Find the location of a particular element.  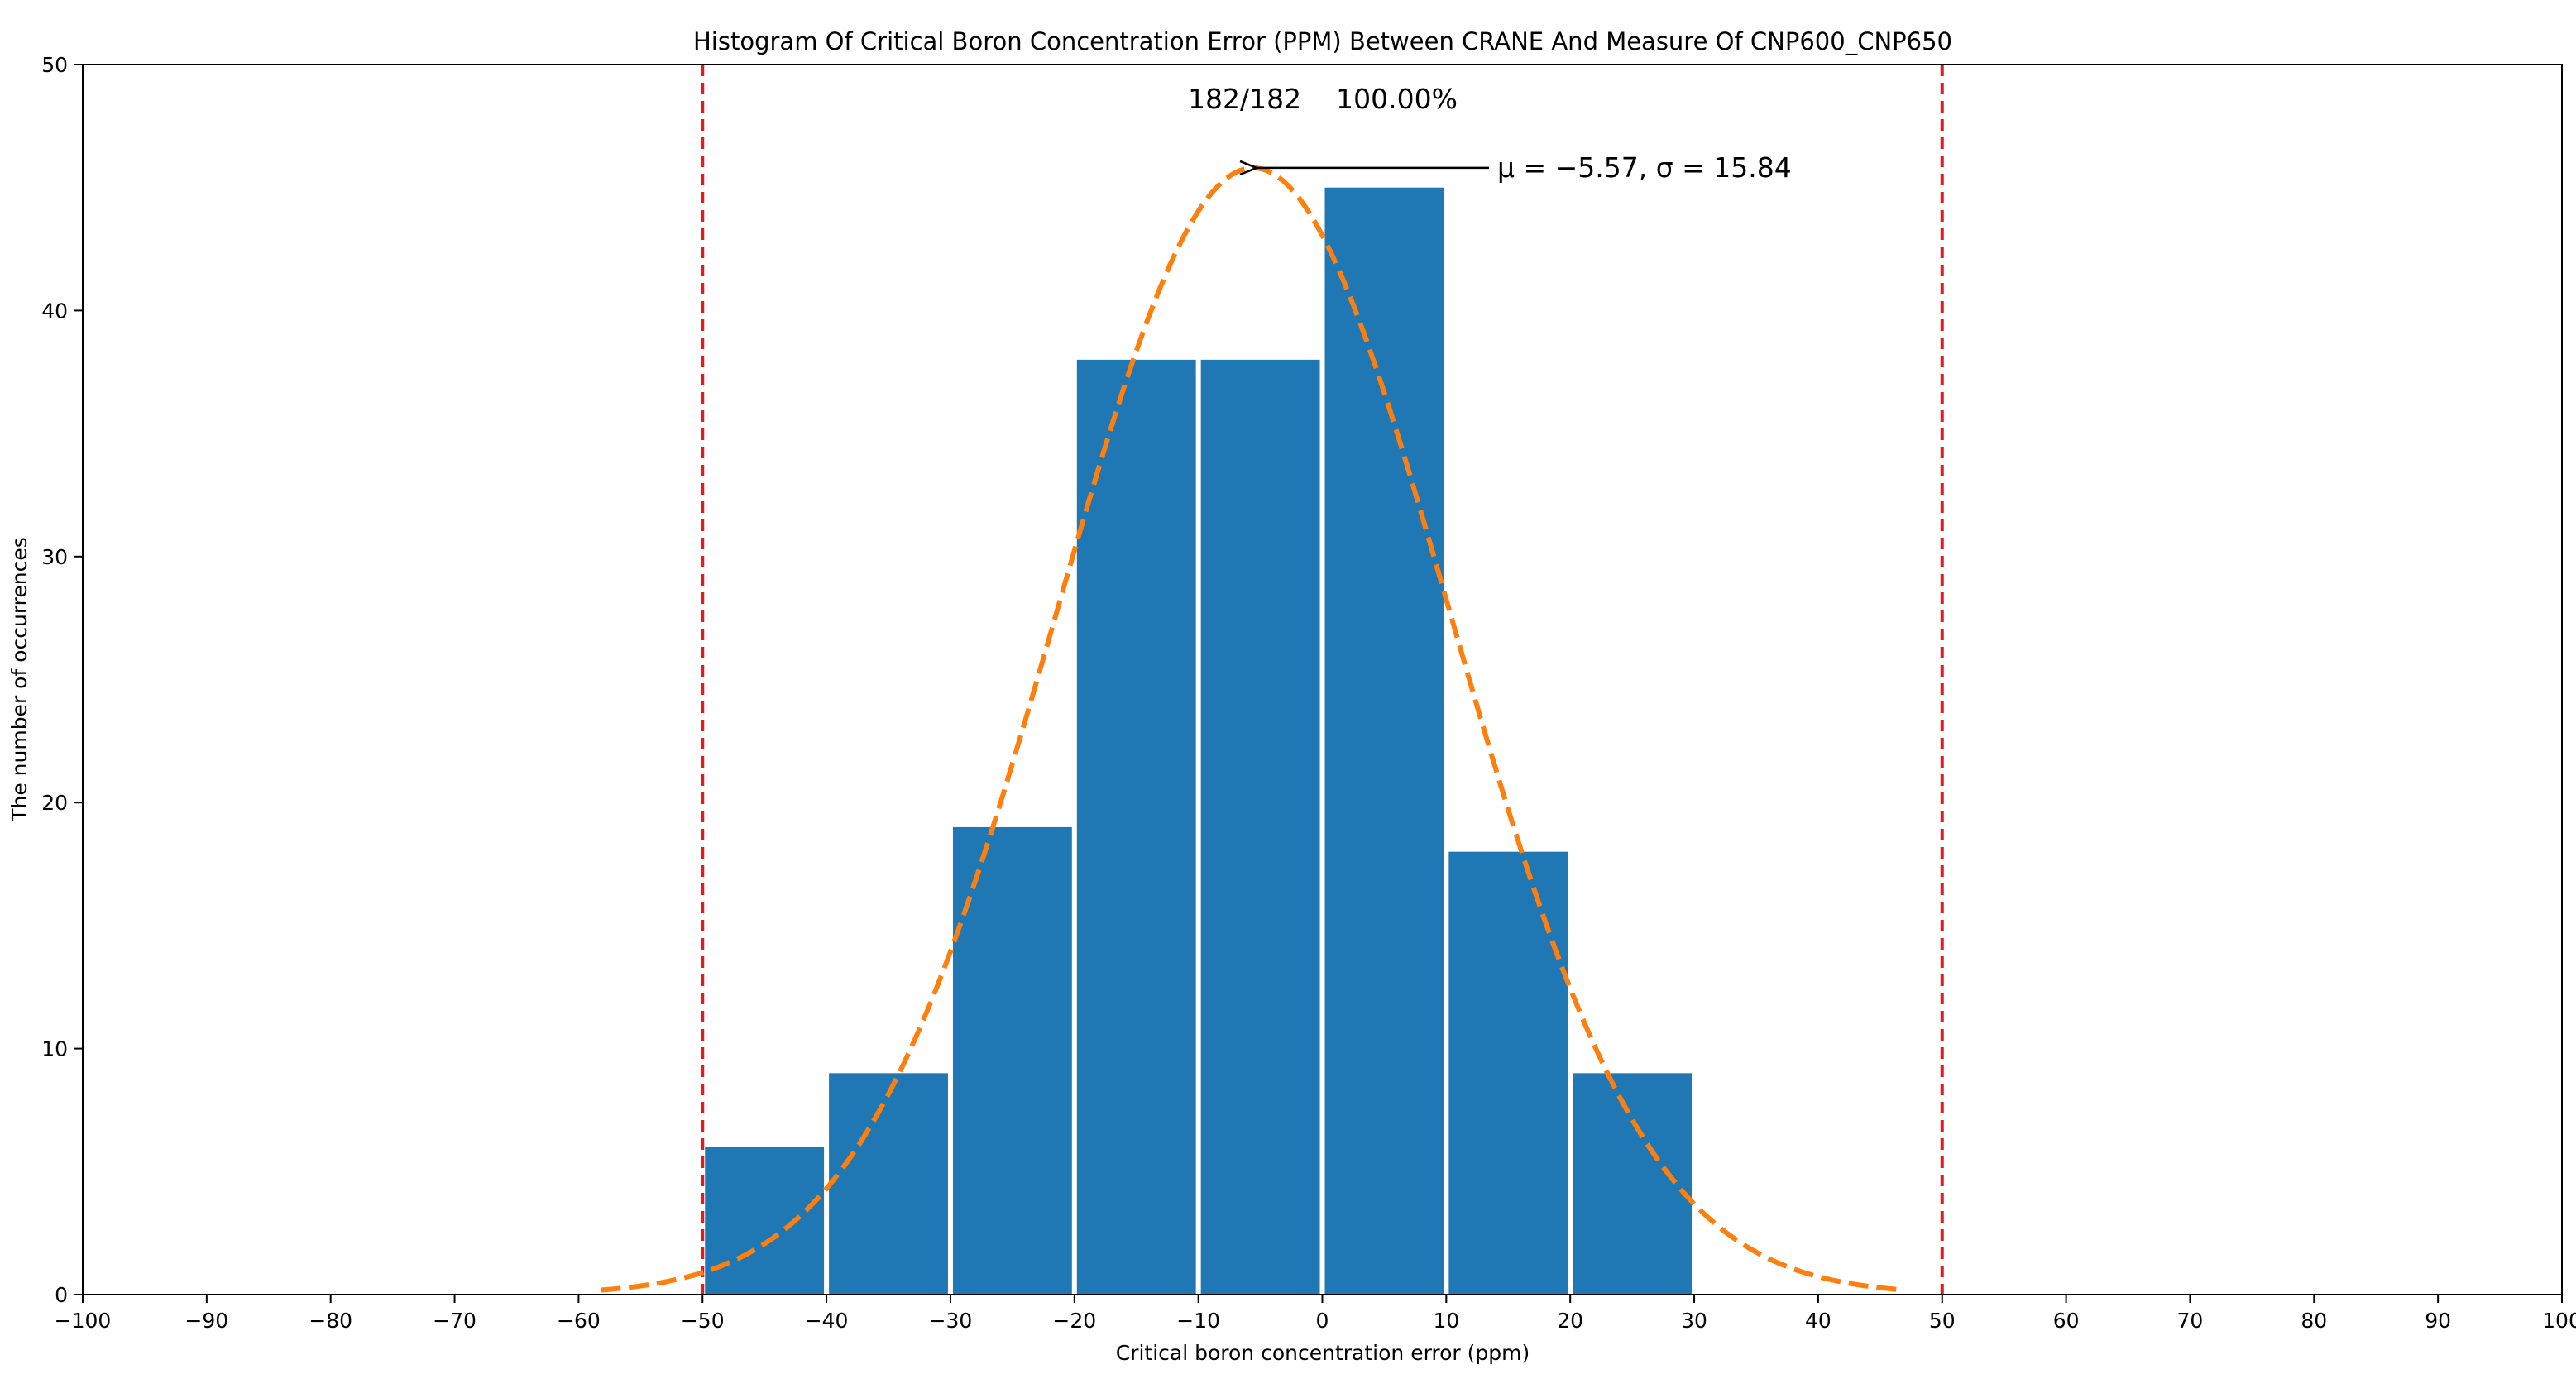

x-tick-label-20: 100 is located at coordinates (2559, 1321).